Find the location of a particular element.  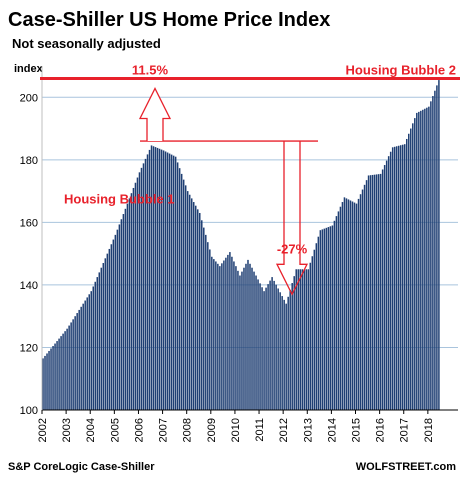

x-tick-label: 2015 is located at coordinates (357, 430).